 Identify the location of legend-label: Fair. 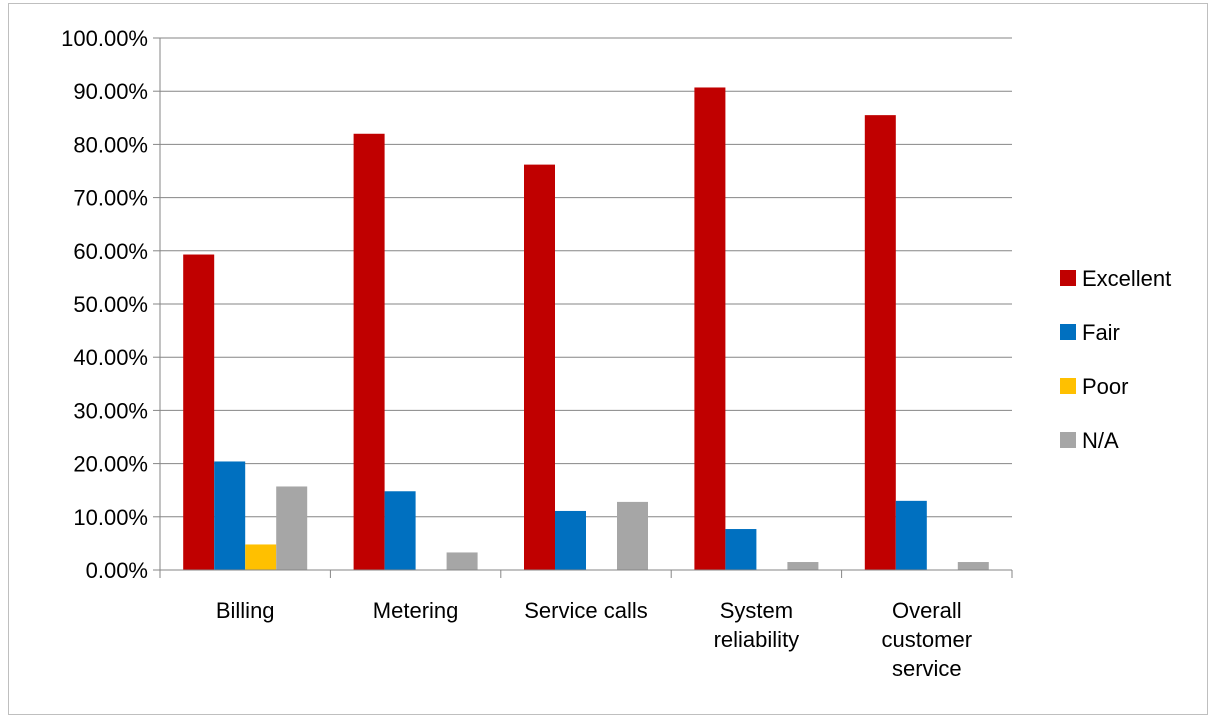
(1101, 332).